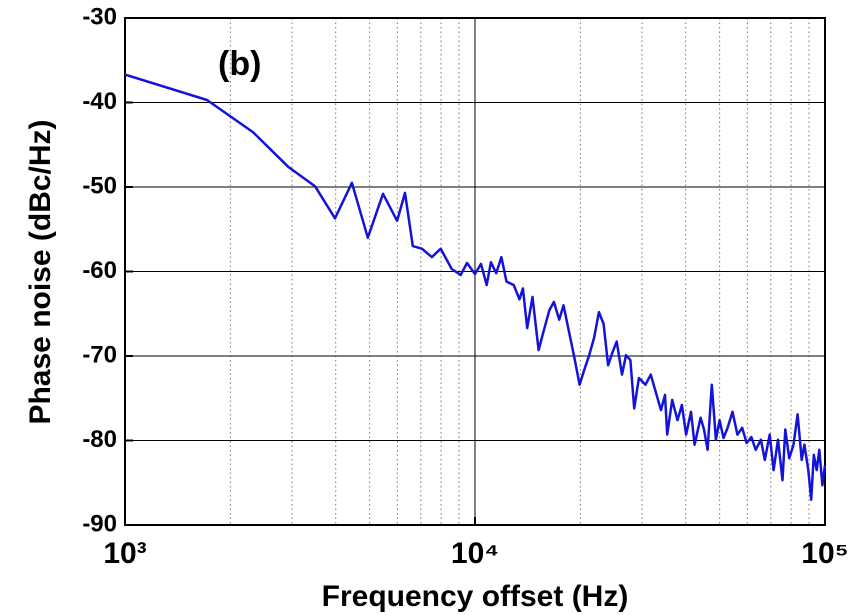  I want to click on y-tick-label: -40, so click(99, 101).